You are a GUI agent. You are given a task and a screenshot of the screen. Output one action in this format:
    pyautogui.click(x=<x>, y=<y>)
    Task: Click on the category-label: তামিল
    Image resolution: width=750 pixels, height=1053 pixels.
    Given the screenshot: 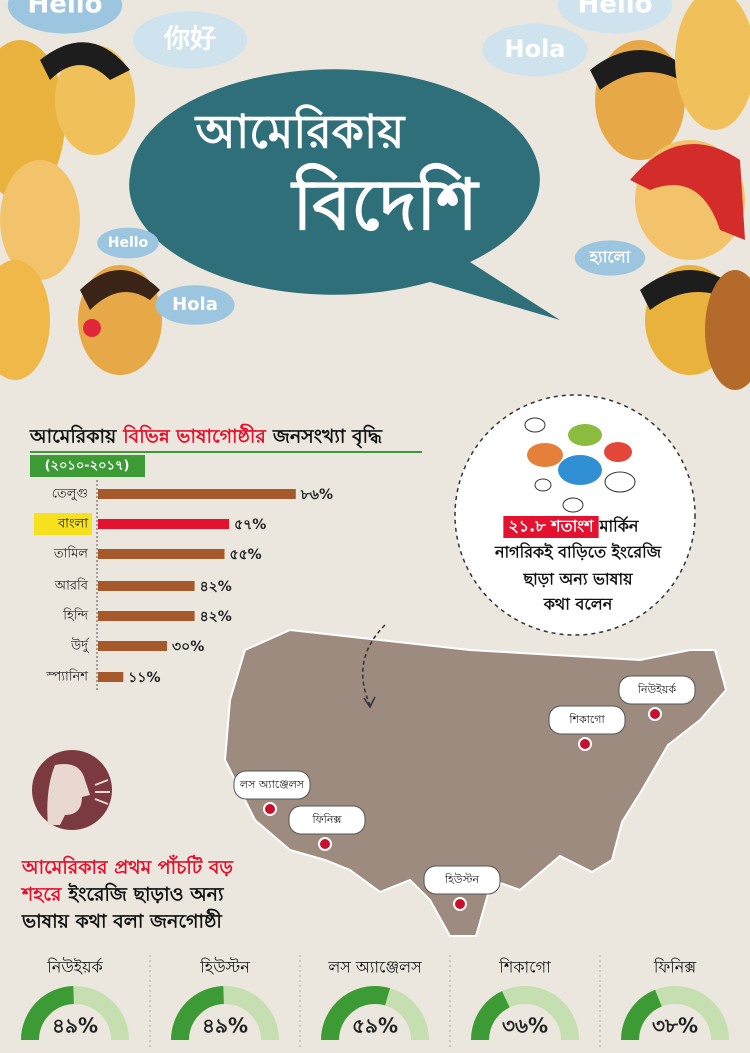 What is the action you would take?
    pyautogui.click(x=70, y=554)
    